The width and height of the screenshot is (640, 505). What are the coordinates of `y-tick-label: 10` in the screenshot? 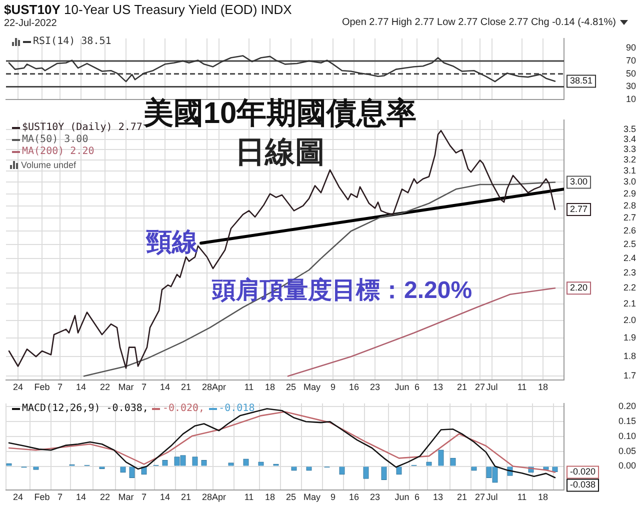 It's located at (631, 99).